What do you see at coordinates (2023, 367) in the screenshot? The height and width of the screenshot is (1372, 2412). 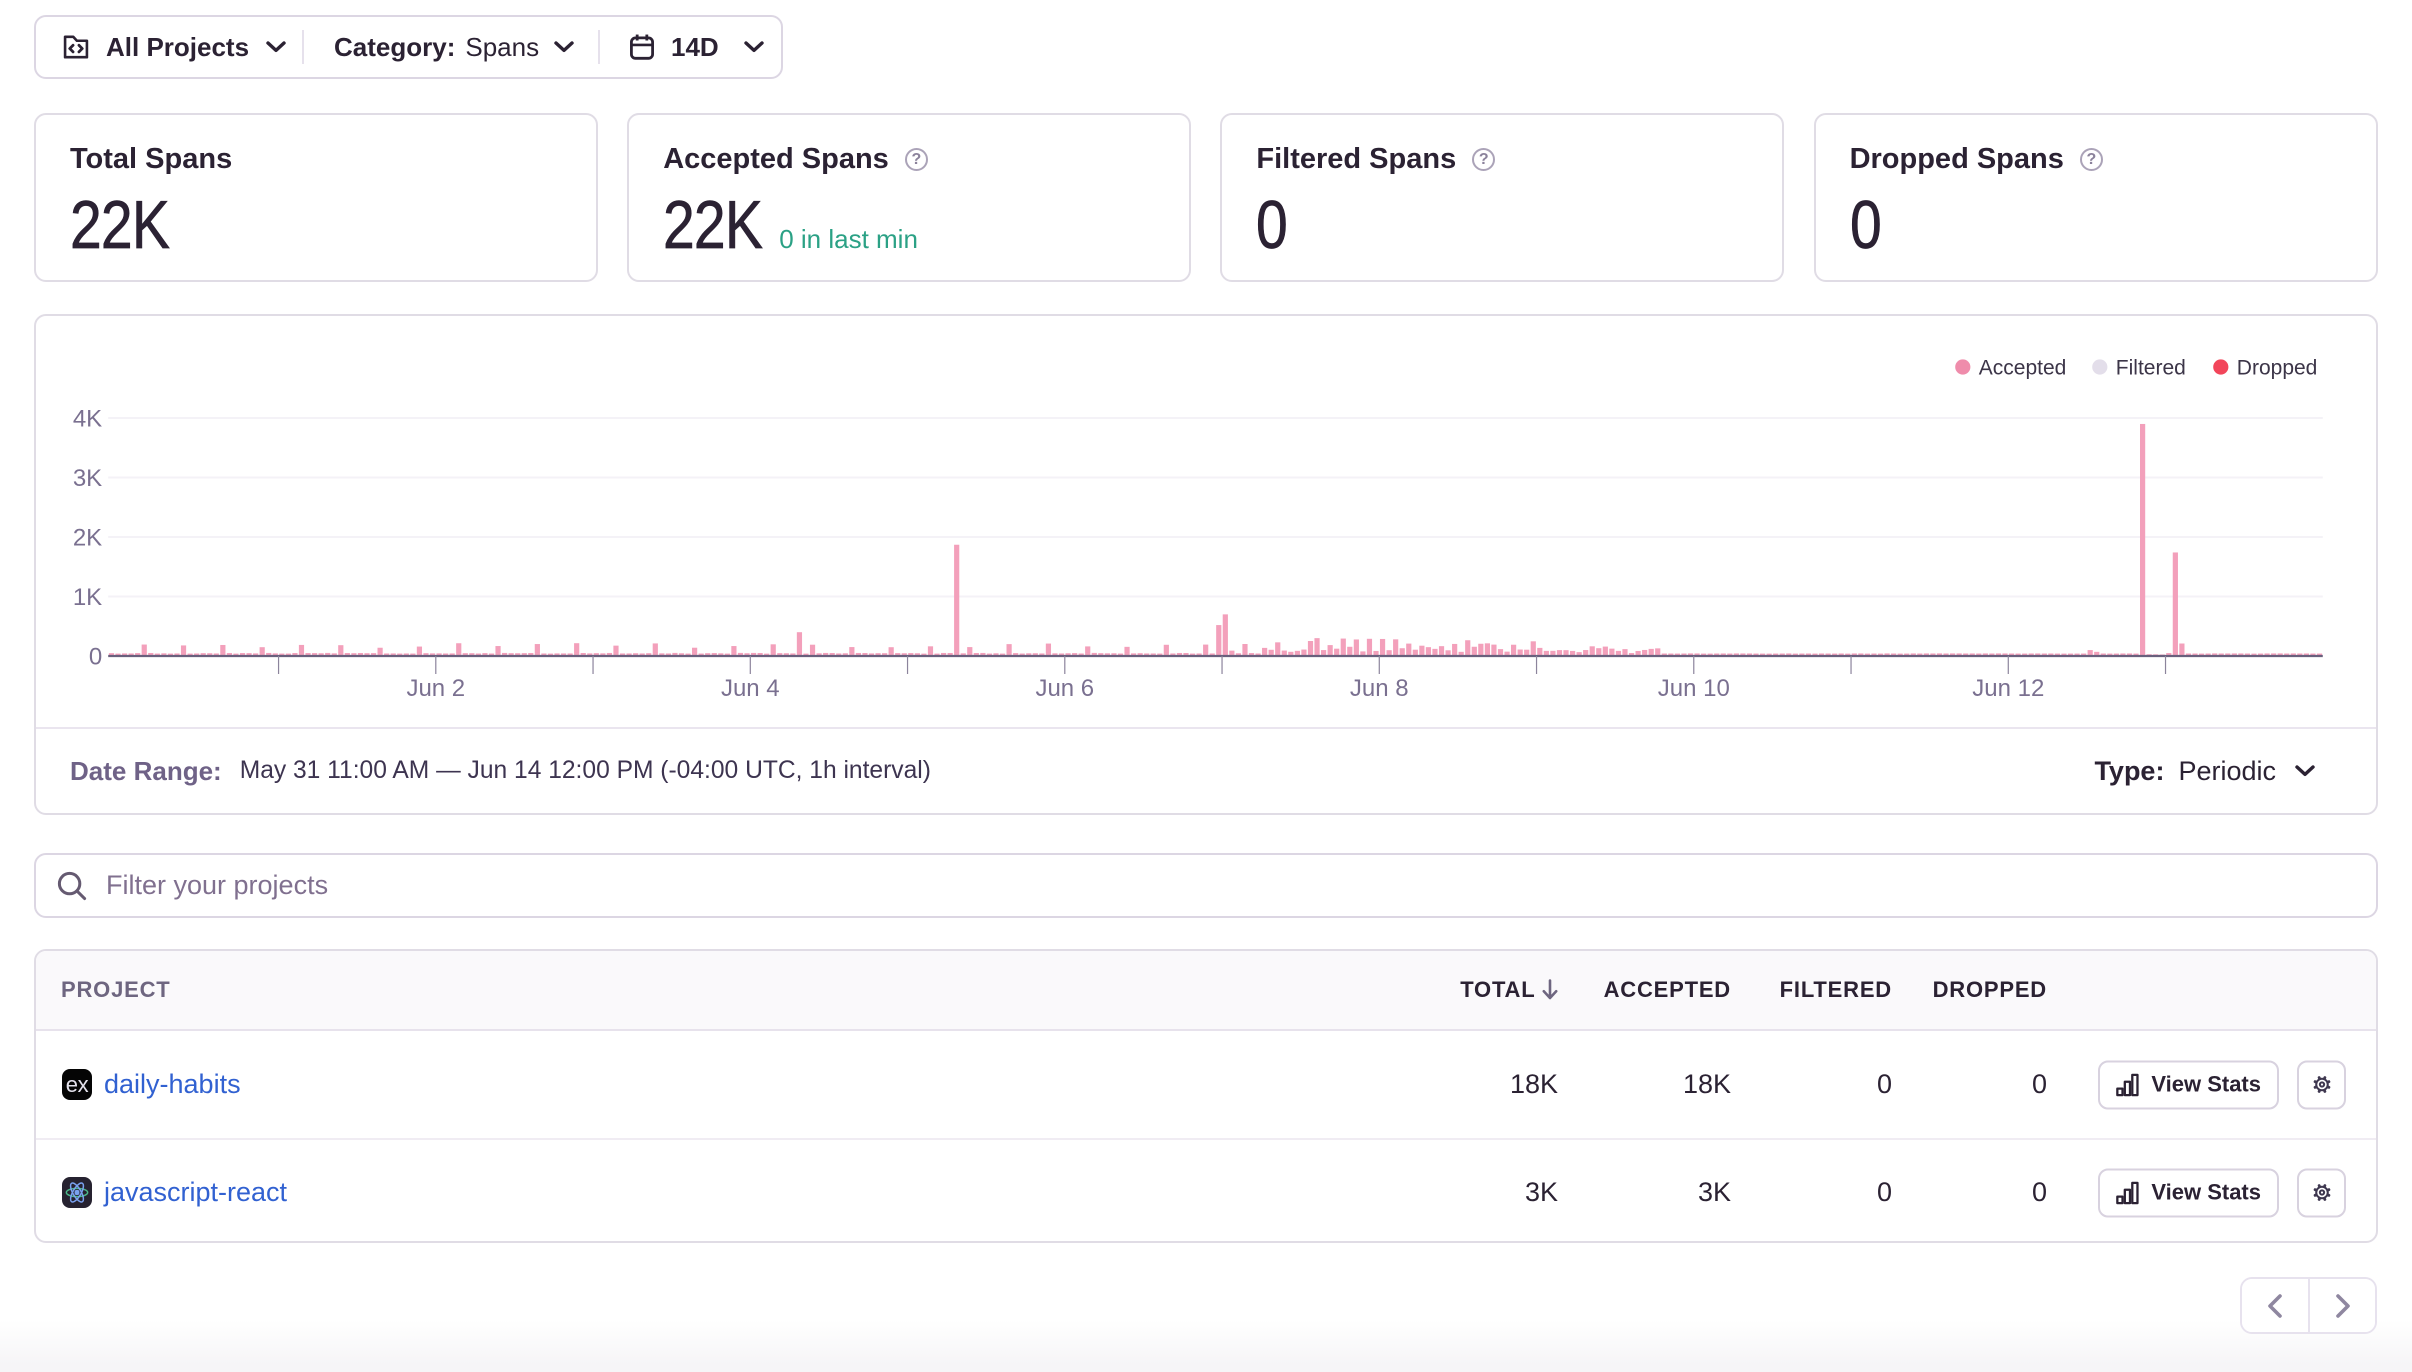 I see `svg-text: Accepted` at bounding box center [2023, 367].